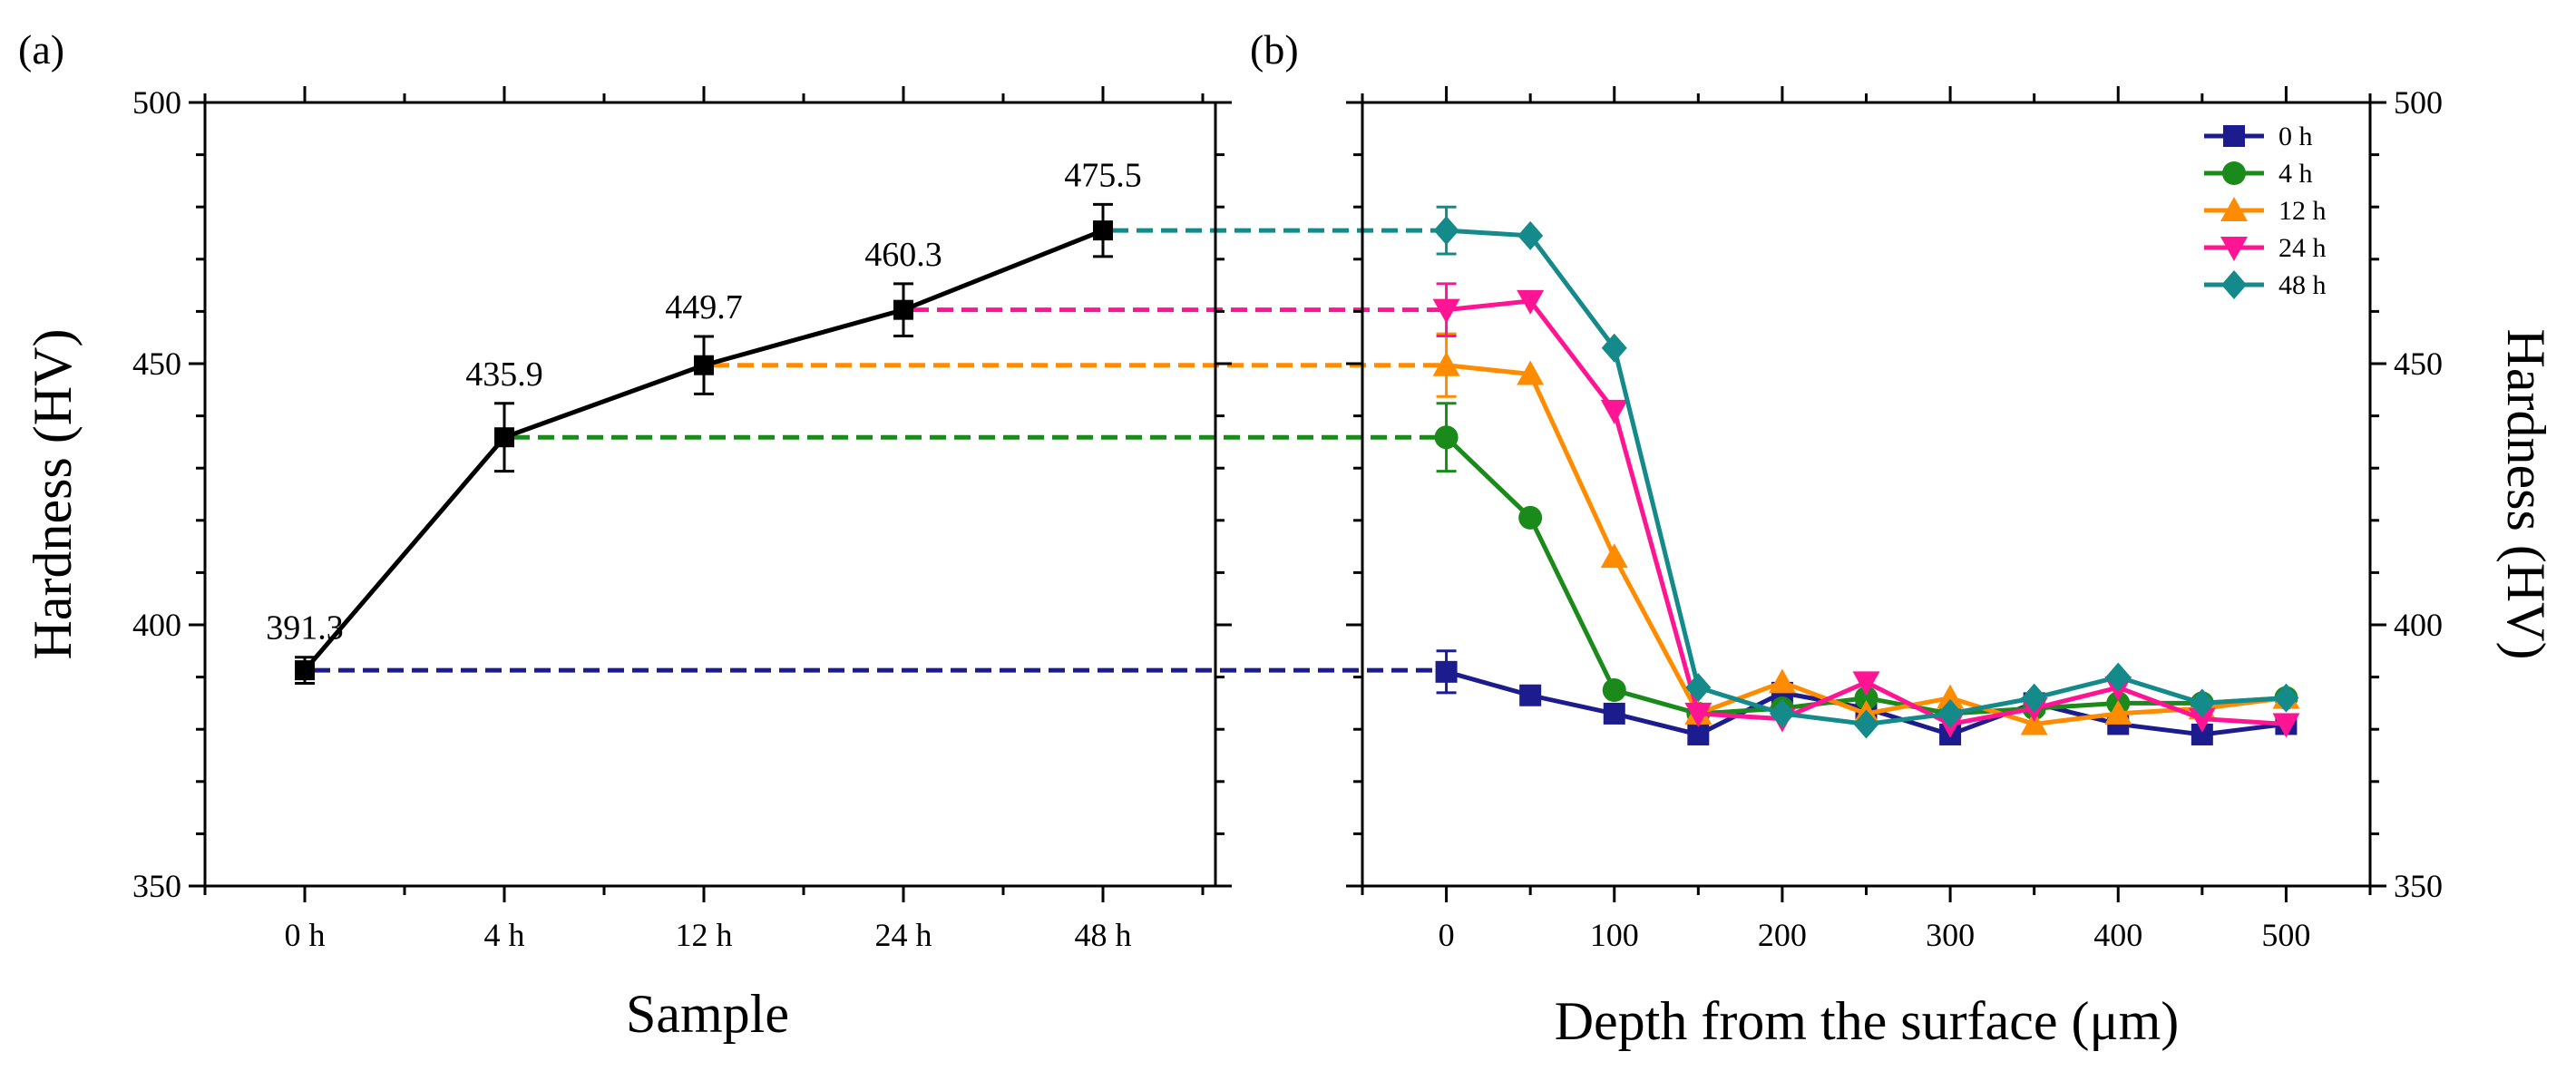 The height and width of the screenshot is (1071, 2576). Describe the element at coordinates (1867, 1021) in the screenshot. I see `x-axis-title-b: Depth from the surface (μm)` at that location.